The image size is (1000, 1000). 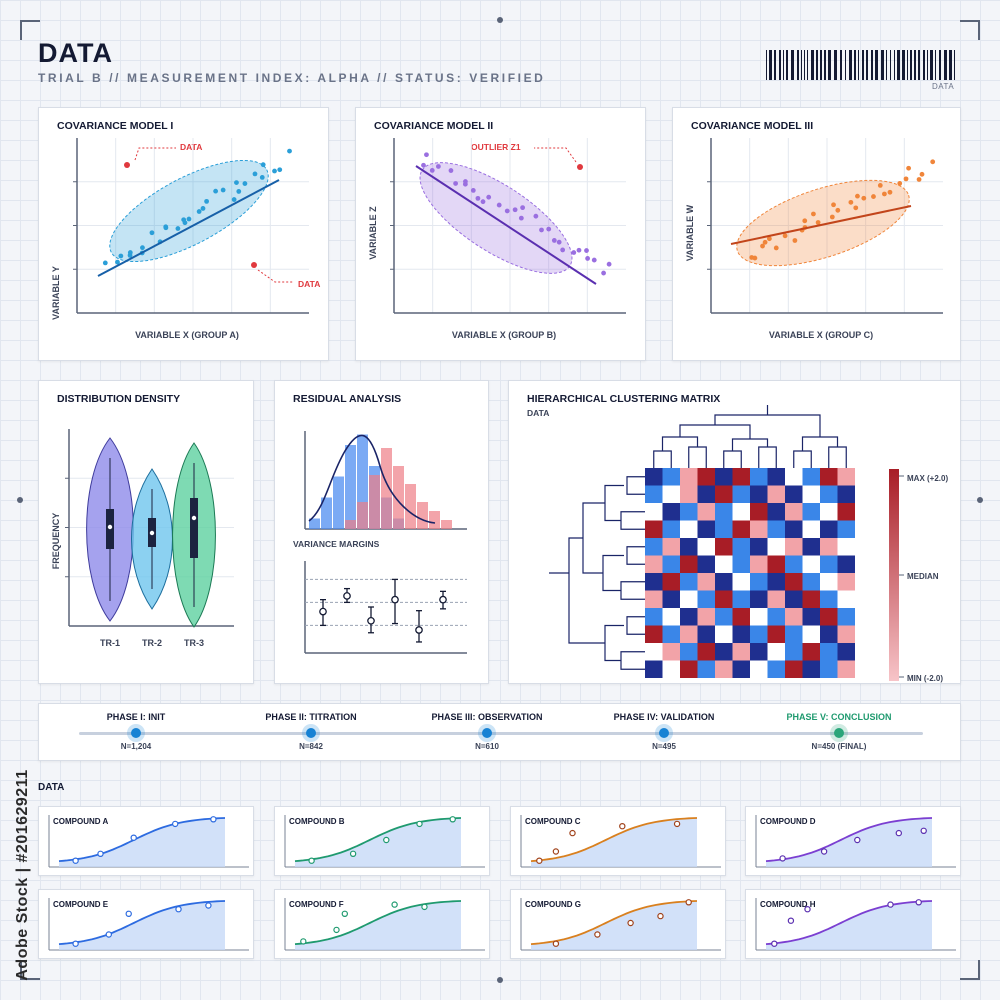 I want to click on phase-count: N=842, so click(x=311, y=746).